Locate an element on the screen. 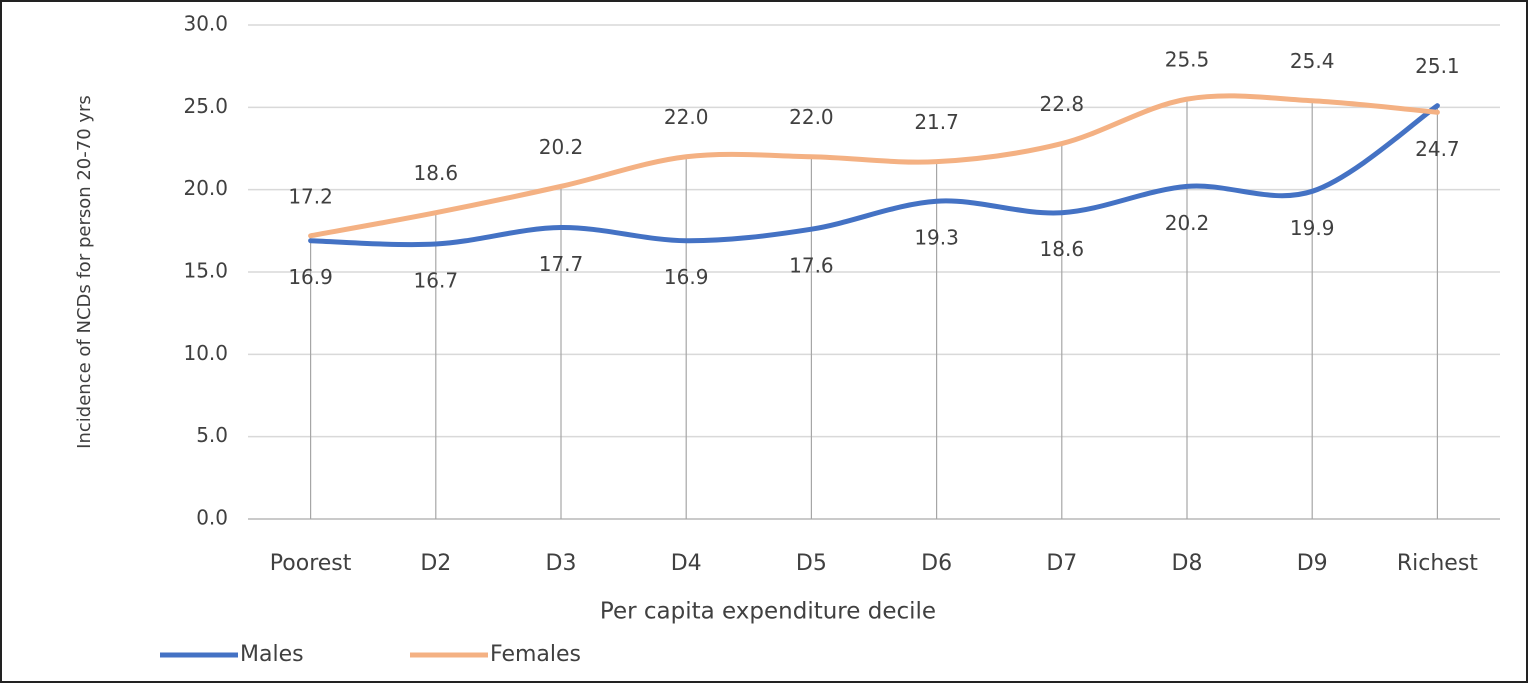  data-label: 21.7 is located at coordinates (936, 122).